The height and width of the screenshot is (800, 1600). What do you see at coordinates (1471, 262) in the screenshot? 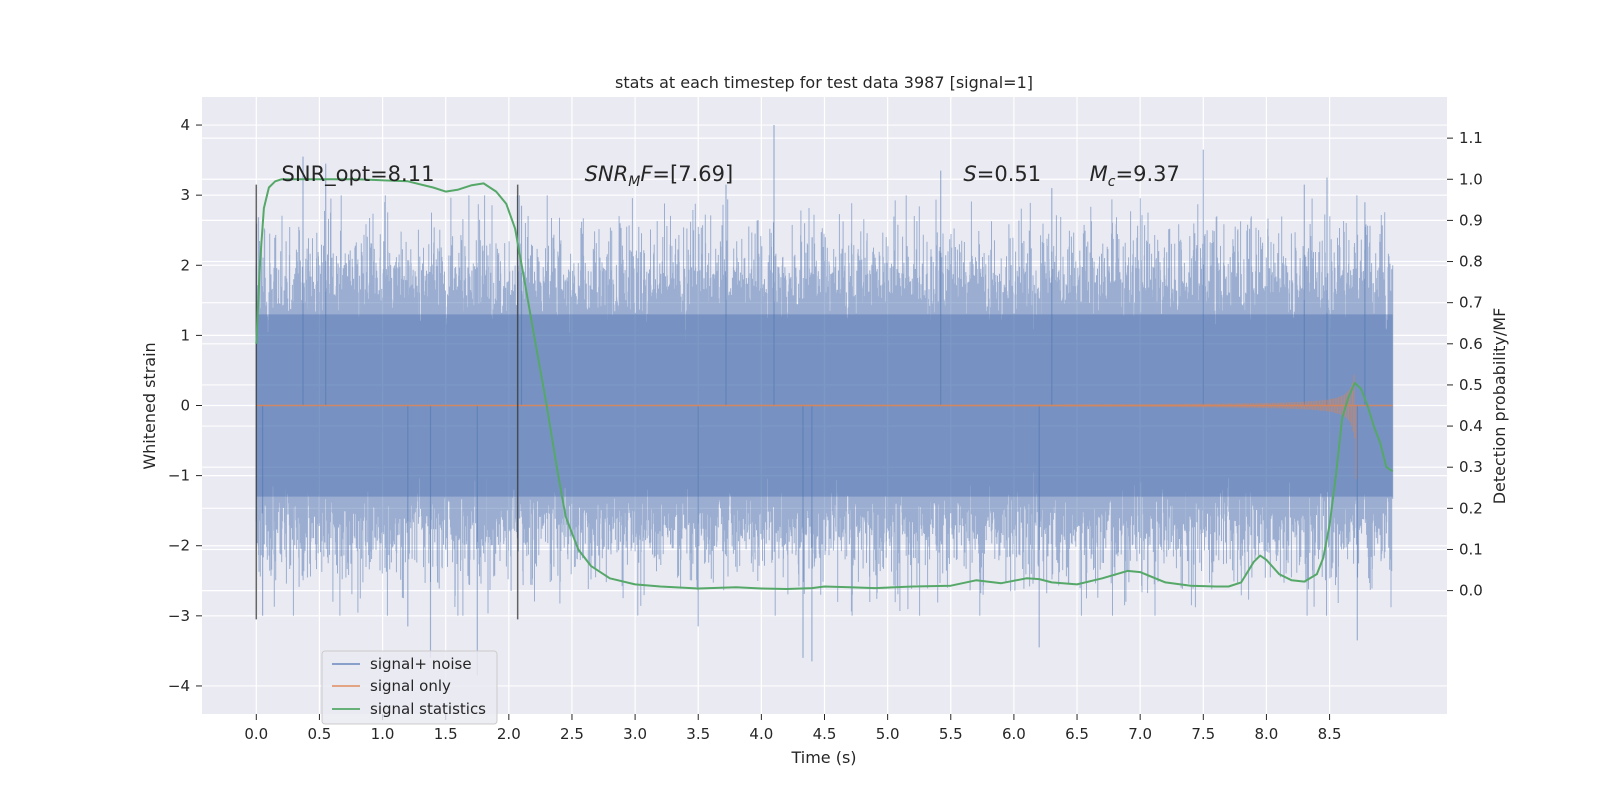
I see `y2-tick-label-8: 0.8` at bounding box center [1471, 262].